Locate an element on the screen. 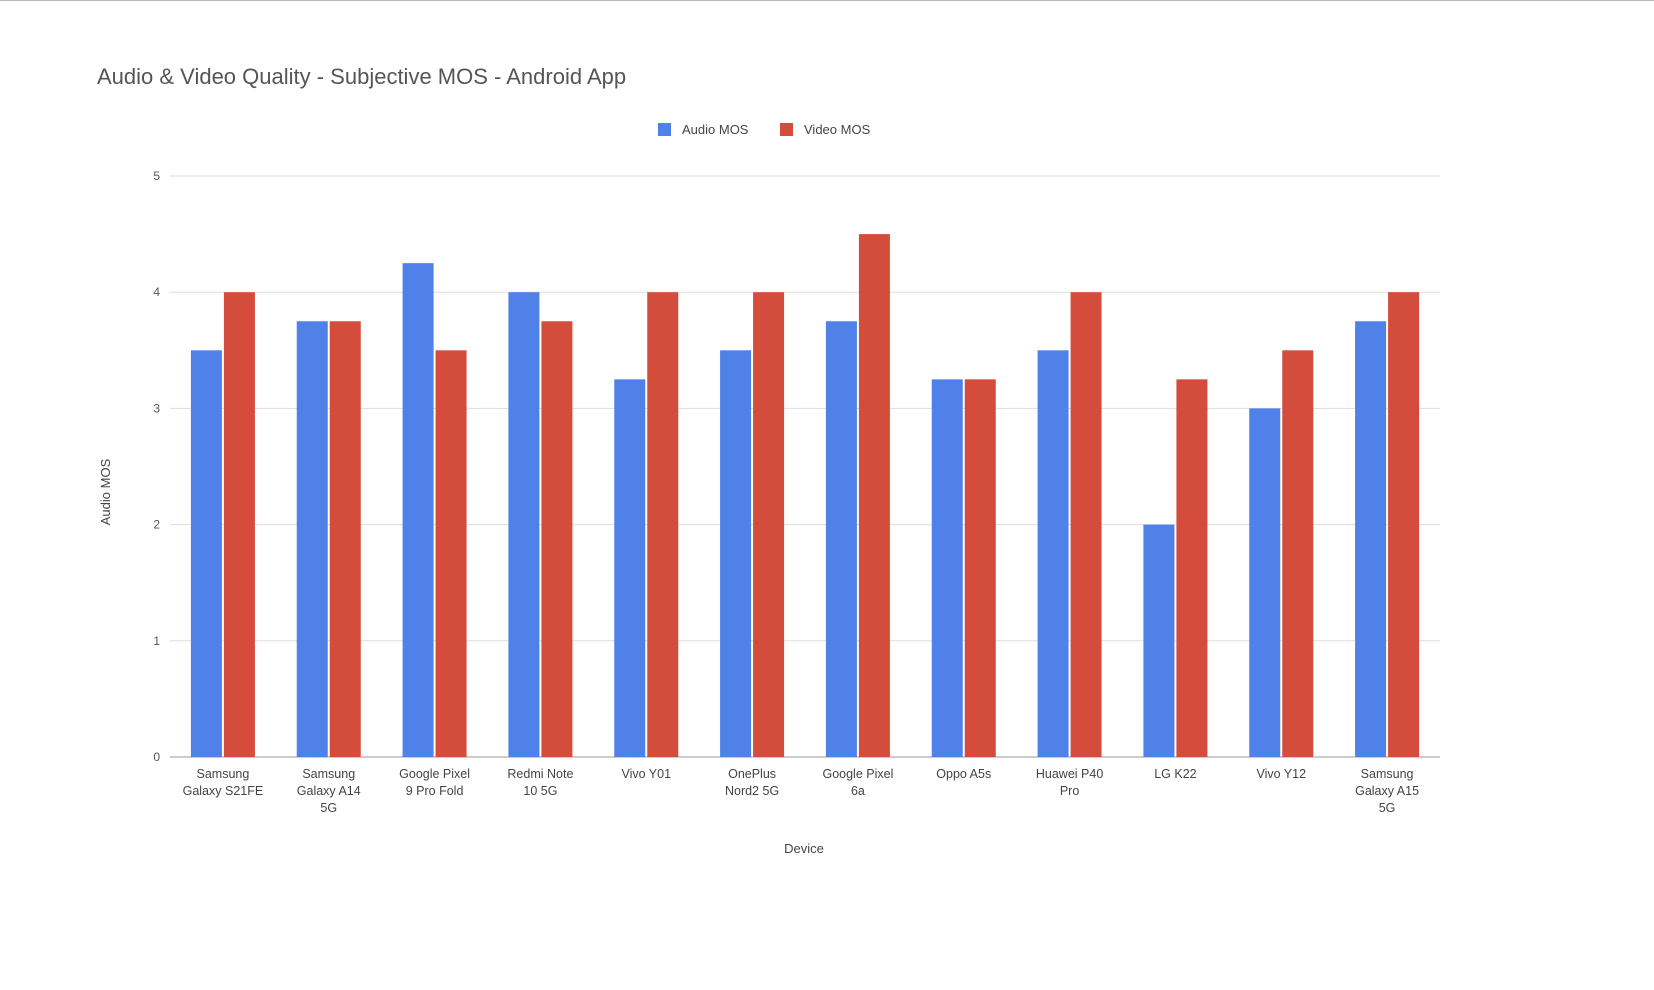 The width and height of the screenshot is (1654, 990). x-tick-label-line: LG K22 is located at coordinates (1175, 774).